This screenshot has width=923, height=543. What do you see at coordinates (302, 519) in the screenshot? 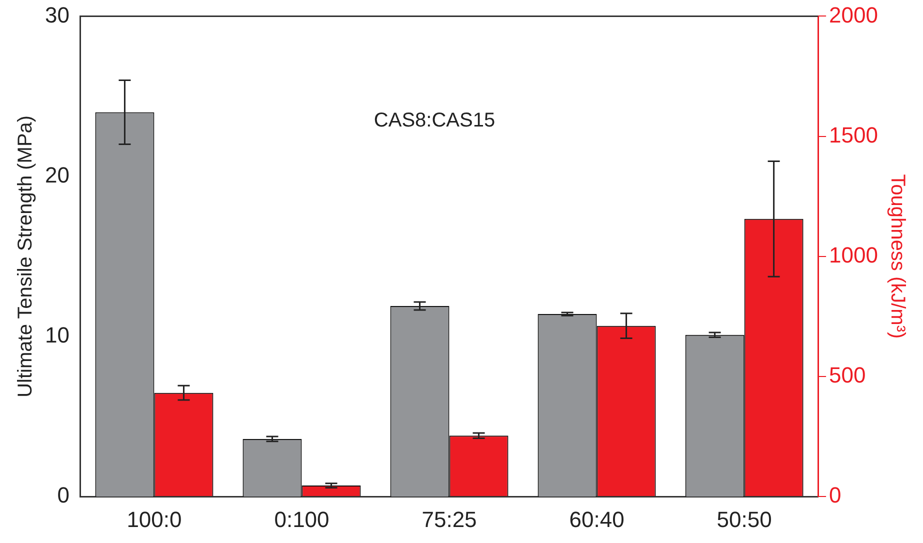
I see `x-tick-label: 0:100` at bounding box center [302, 519].